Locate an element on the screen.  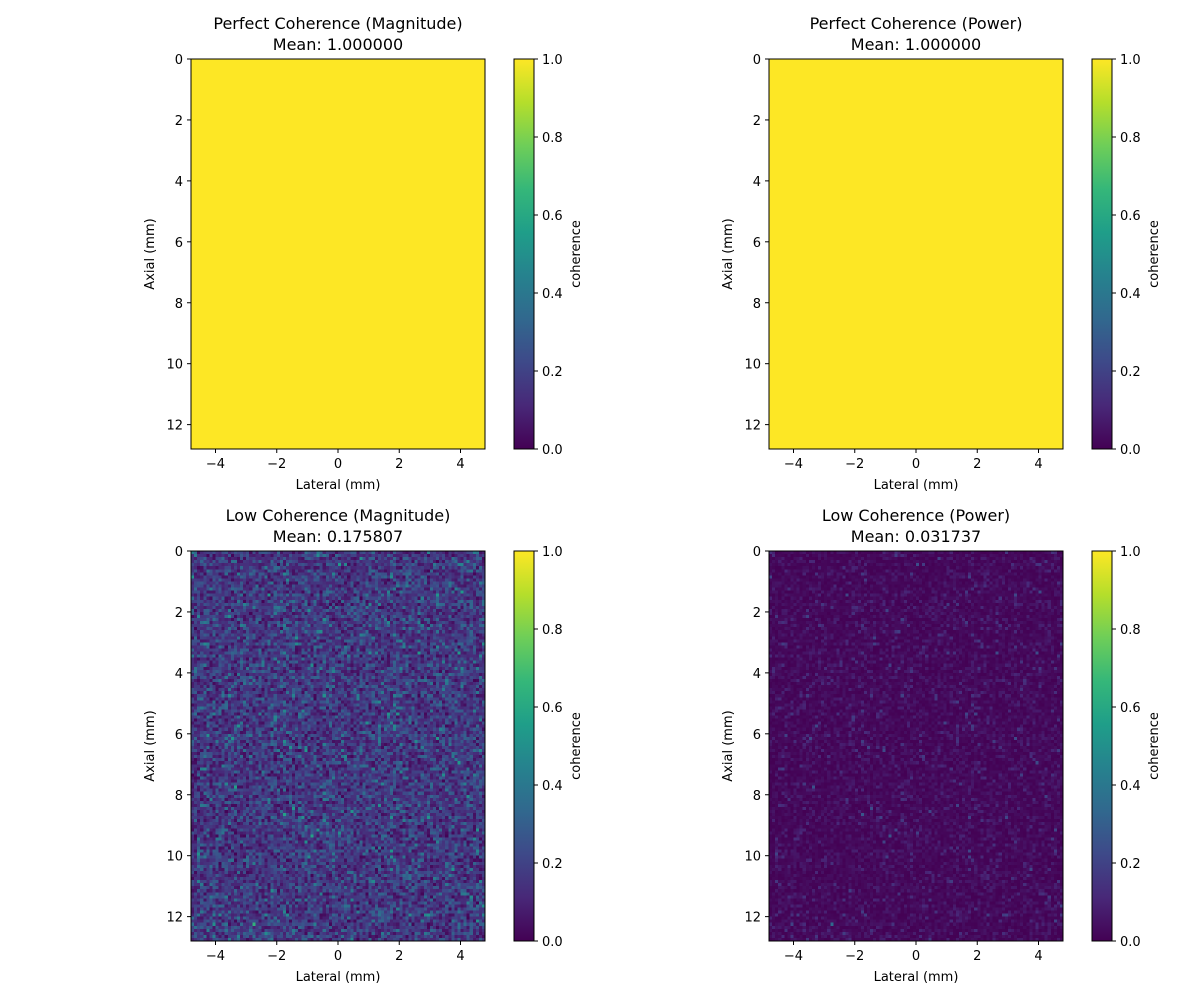
chart-subtitle: Mean: 0.175807 is located at coordinates (338, 536).